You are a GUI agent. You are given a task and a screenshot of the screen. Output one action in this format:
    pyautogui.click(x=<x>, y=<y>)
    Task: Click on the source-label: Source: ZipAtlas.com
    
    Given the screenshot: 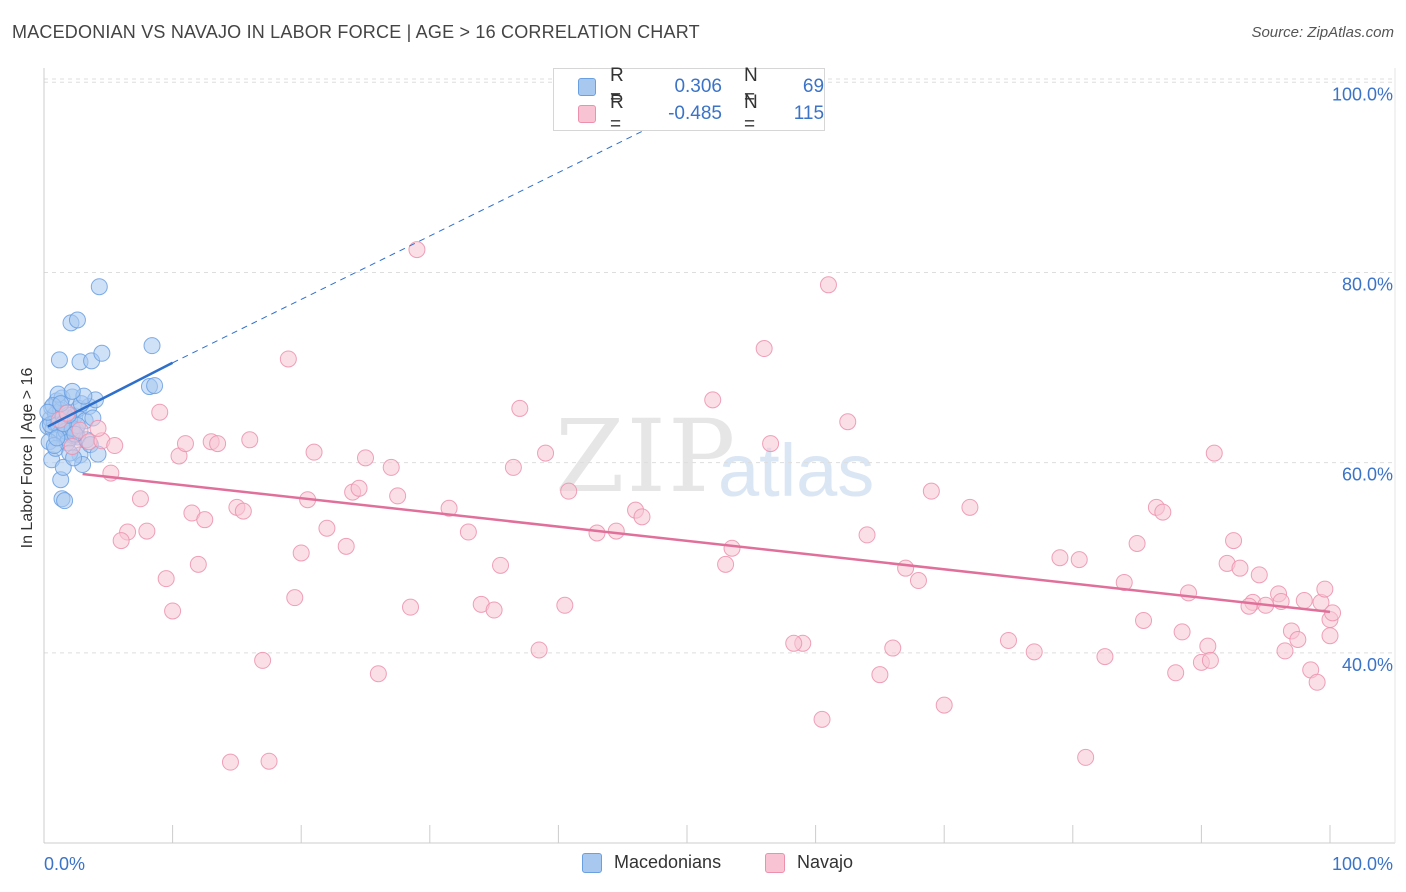 What is the action you would take?
    pyautogui.click(x=1322, y=32)
    